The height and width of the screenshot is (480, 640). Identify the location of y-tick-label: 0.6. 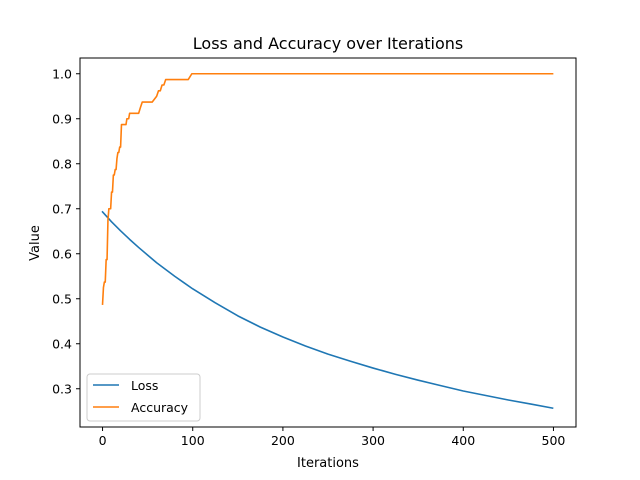
(62, 253).